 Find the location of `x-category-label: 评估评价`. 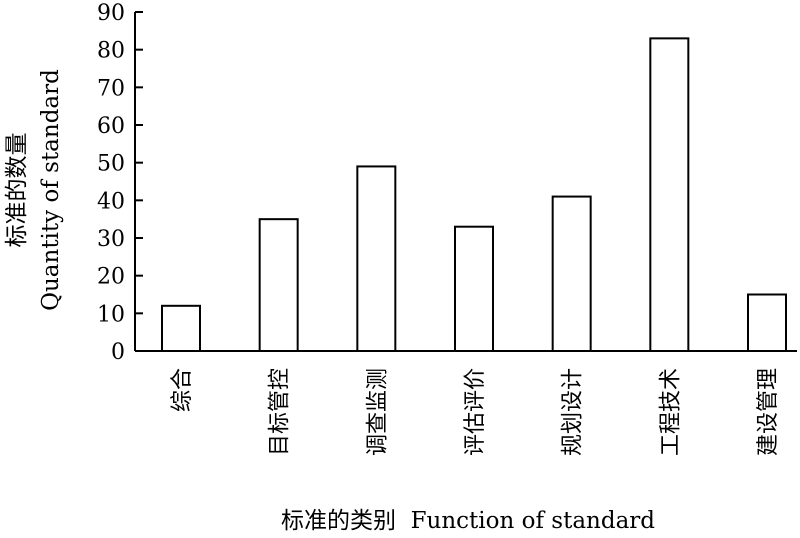

x-category-label: 评估评价 is located at coordinates (475, 412).